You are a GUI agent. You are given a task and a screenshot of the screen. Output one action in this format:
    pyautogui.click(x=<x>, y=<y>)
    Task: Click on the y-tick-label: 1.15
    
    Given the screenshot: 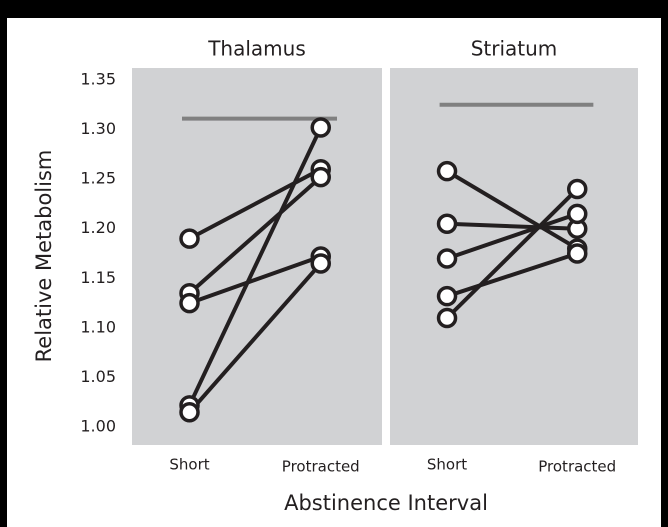 What is the action you would take?
    pyautogui.click(x=98, y=277)
    